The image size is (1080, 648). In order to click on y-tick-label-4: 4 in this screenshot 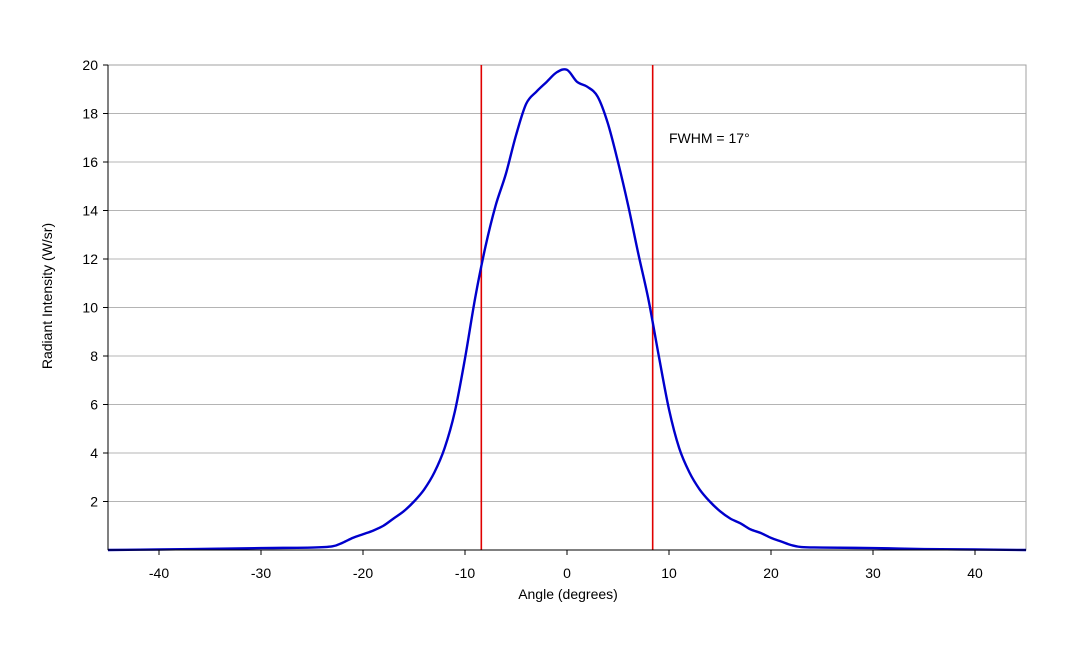, I will do `click(94, 453)`.